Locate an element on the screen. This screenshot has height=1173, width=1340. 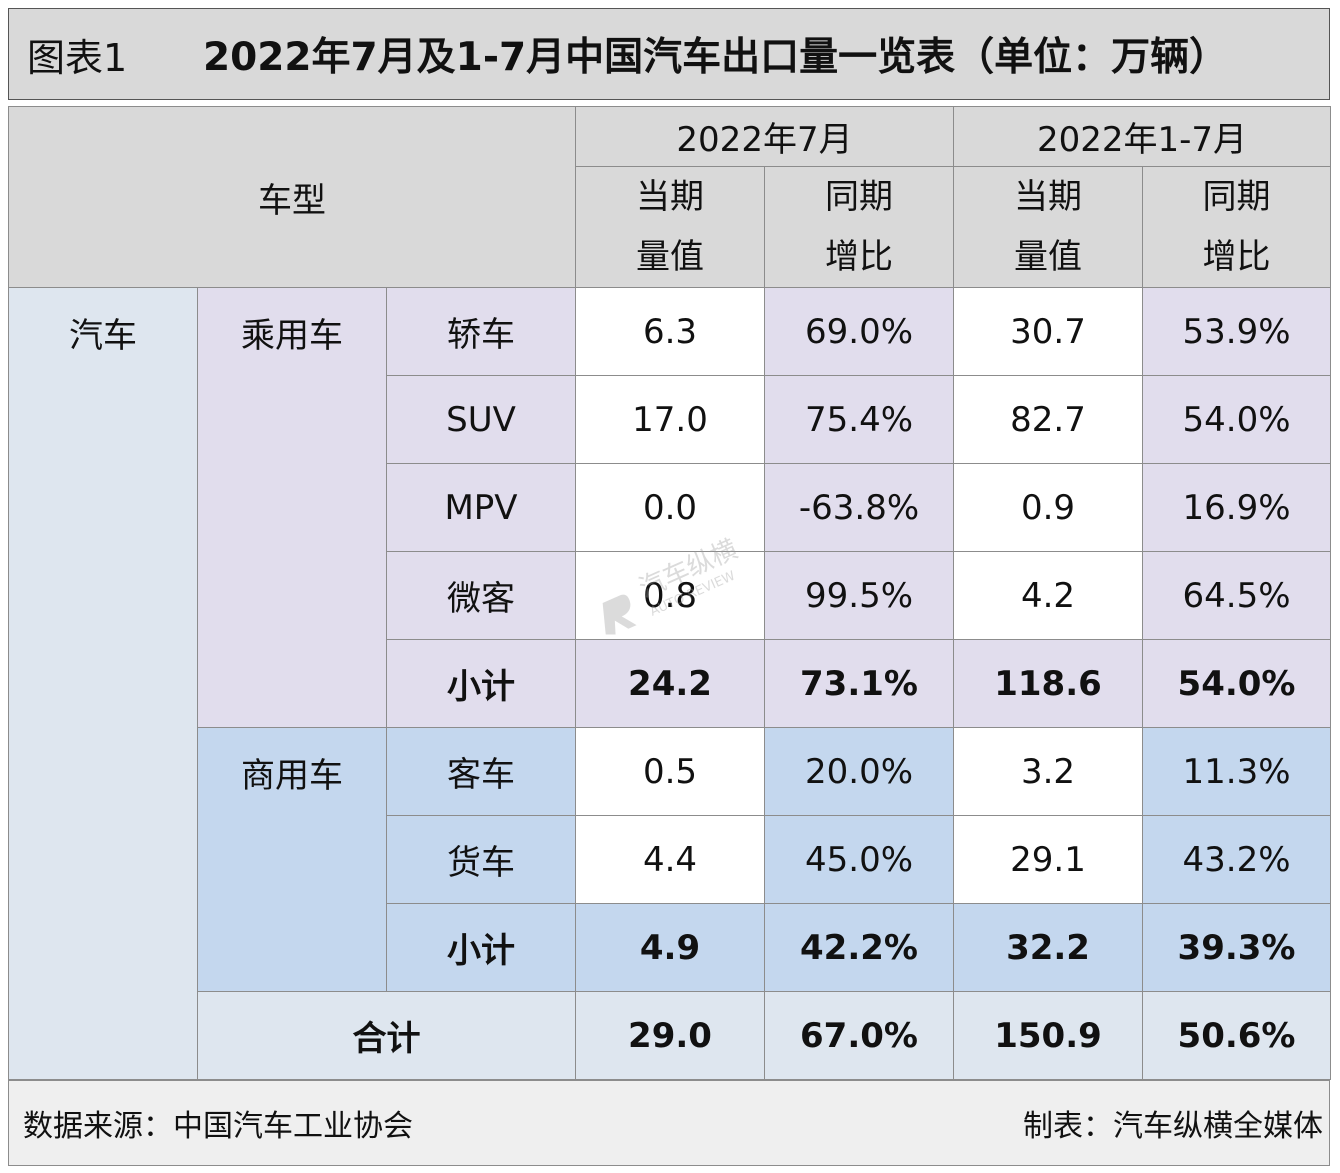
period-july-header: 2022年7月 is located at coordinates (764, 136).